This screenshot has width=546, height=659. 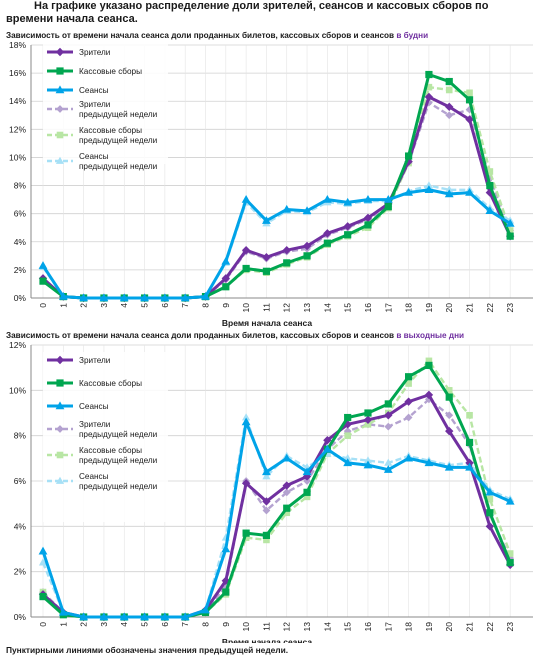 What do you see at coordinates (43, 305) in the screenshot?
I see `x-tick-label: 0` at bounding box center [43, 305].